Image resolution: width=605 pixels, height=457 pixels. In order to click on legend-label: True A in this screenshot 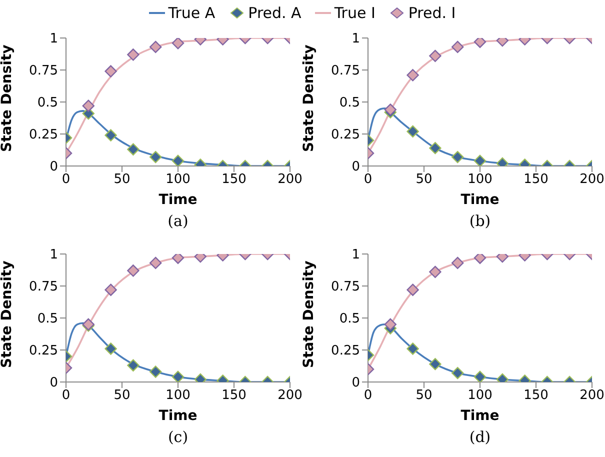, I will do `click(192, 13)`.